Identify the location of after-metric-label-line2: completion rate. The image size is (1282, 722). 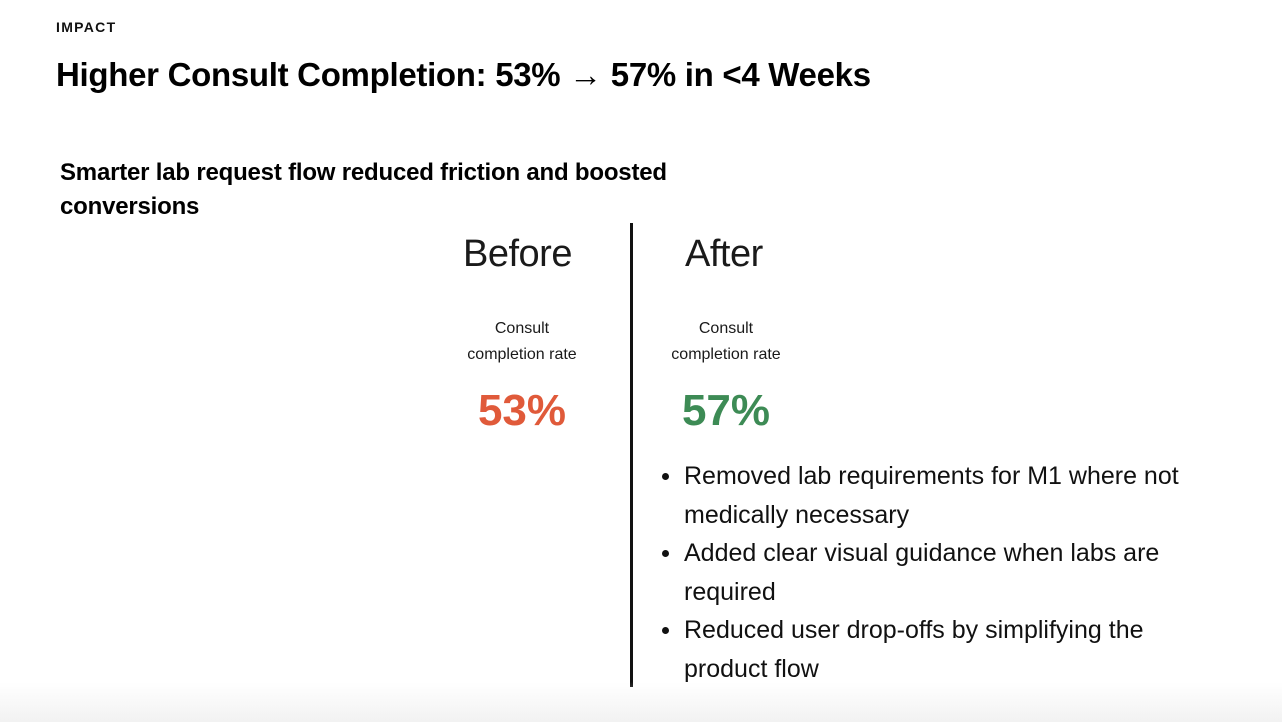
(726, 354).